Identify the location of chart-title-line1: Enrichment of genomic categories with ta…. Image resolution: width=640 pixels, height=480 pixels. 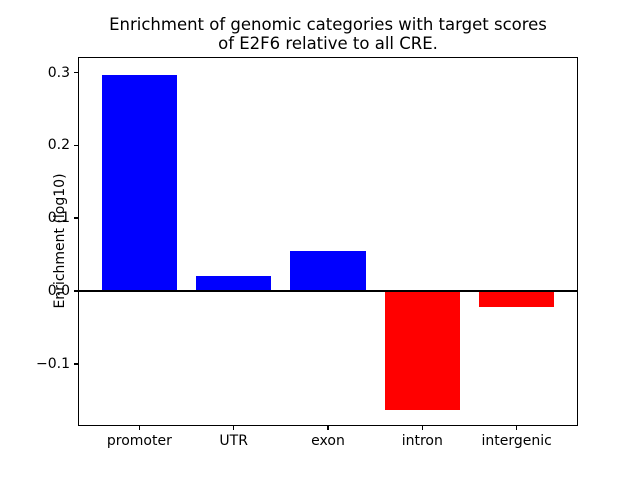
(328, 24).